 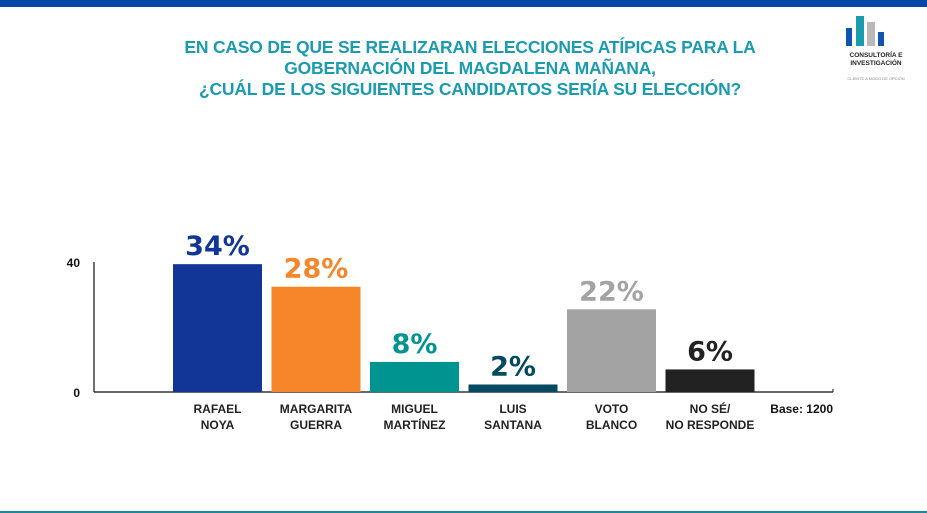 I want to click on data-label: 28%, so click(x=316, y=269).